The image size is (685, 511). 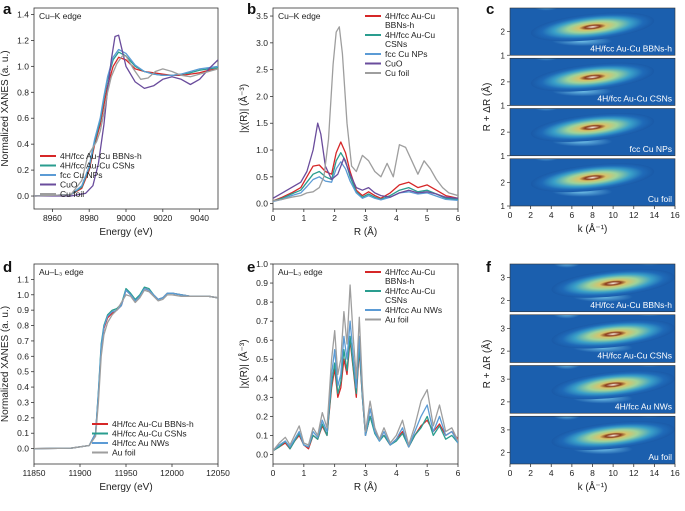 What do you see at coordinates (396, 44) in the screenshot?
I see `legend-label: CSNs` at bounding box center [396, 44].